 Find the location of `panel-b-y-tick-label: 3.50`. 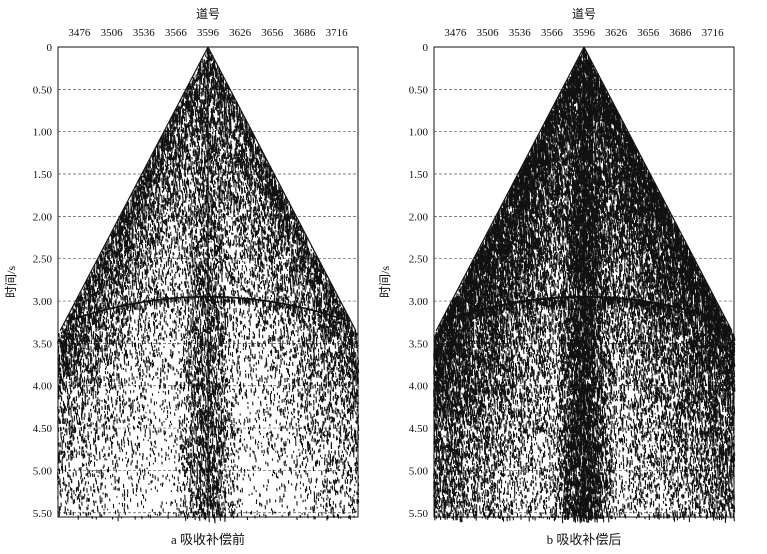

panel-b-y-tick-label: 3.50 is located at coordinates (419, 344).